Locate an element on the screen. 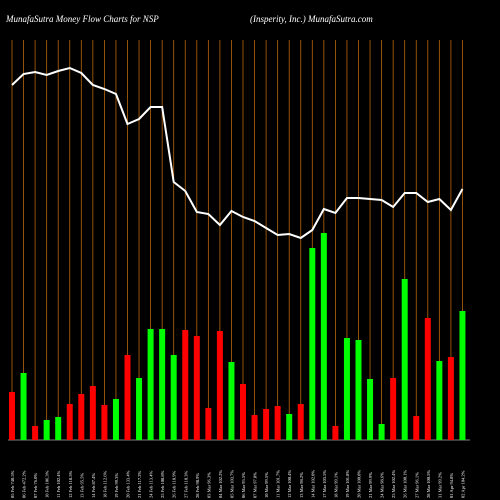 The height and width of the screenshot is (500, 500). x-tick-label: 06 Feb 472.2% is located at coordinates (24, 484).